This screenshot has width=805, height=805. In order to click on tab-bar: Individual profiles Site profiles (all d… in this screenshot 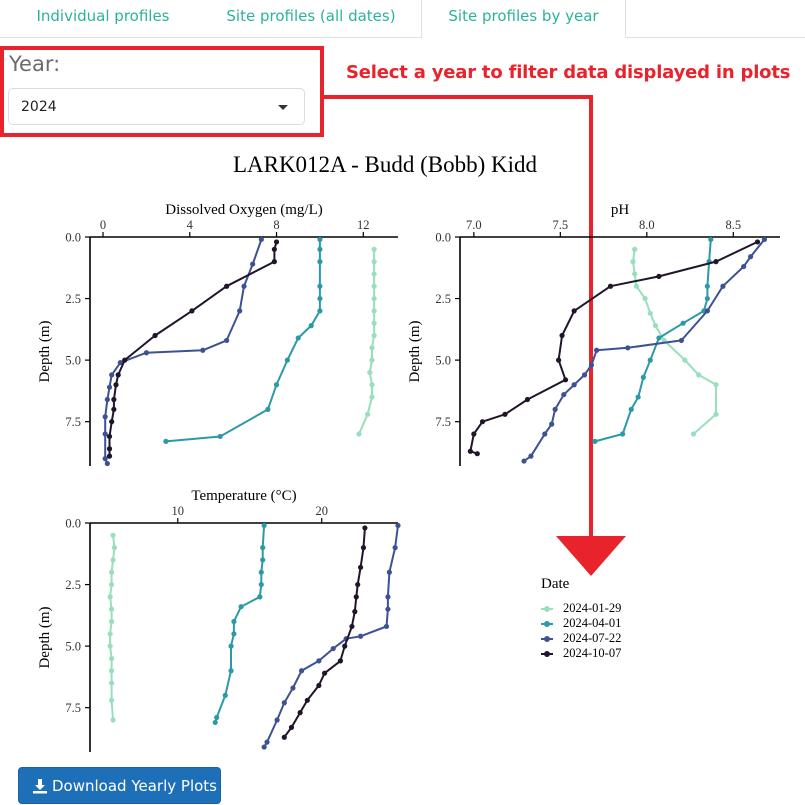, I will do `click(402, 19)`.